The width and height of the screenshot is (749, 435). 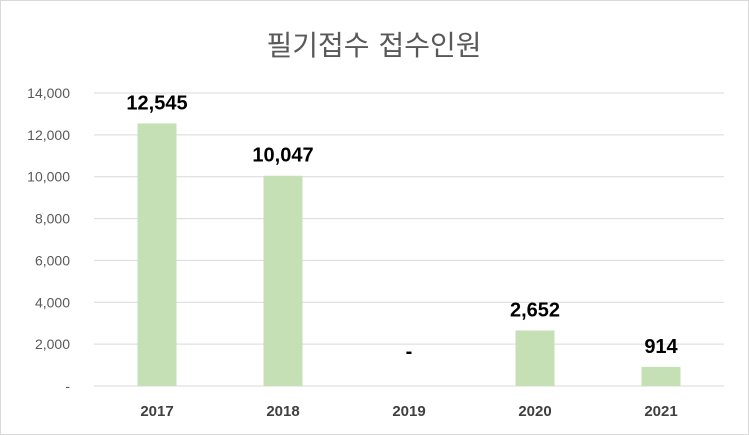 I want to click on x-tick-label-2017: 2017, so click(x=156, y=411).